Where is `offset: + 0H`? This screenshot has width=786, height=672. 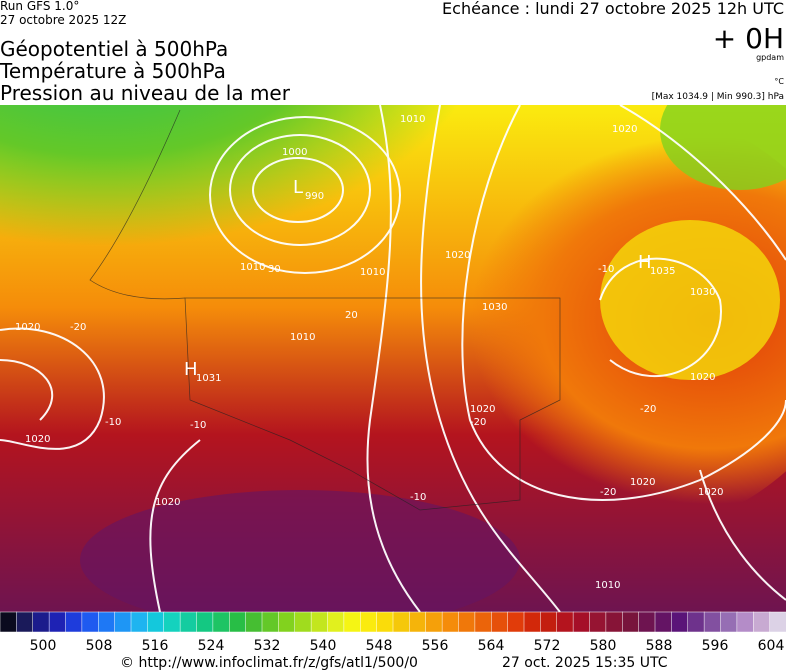
offset: + 0H is located at coordinates (748, 38).